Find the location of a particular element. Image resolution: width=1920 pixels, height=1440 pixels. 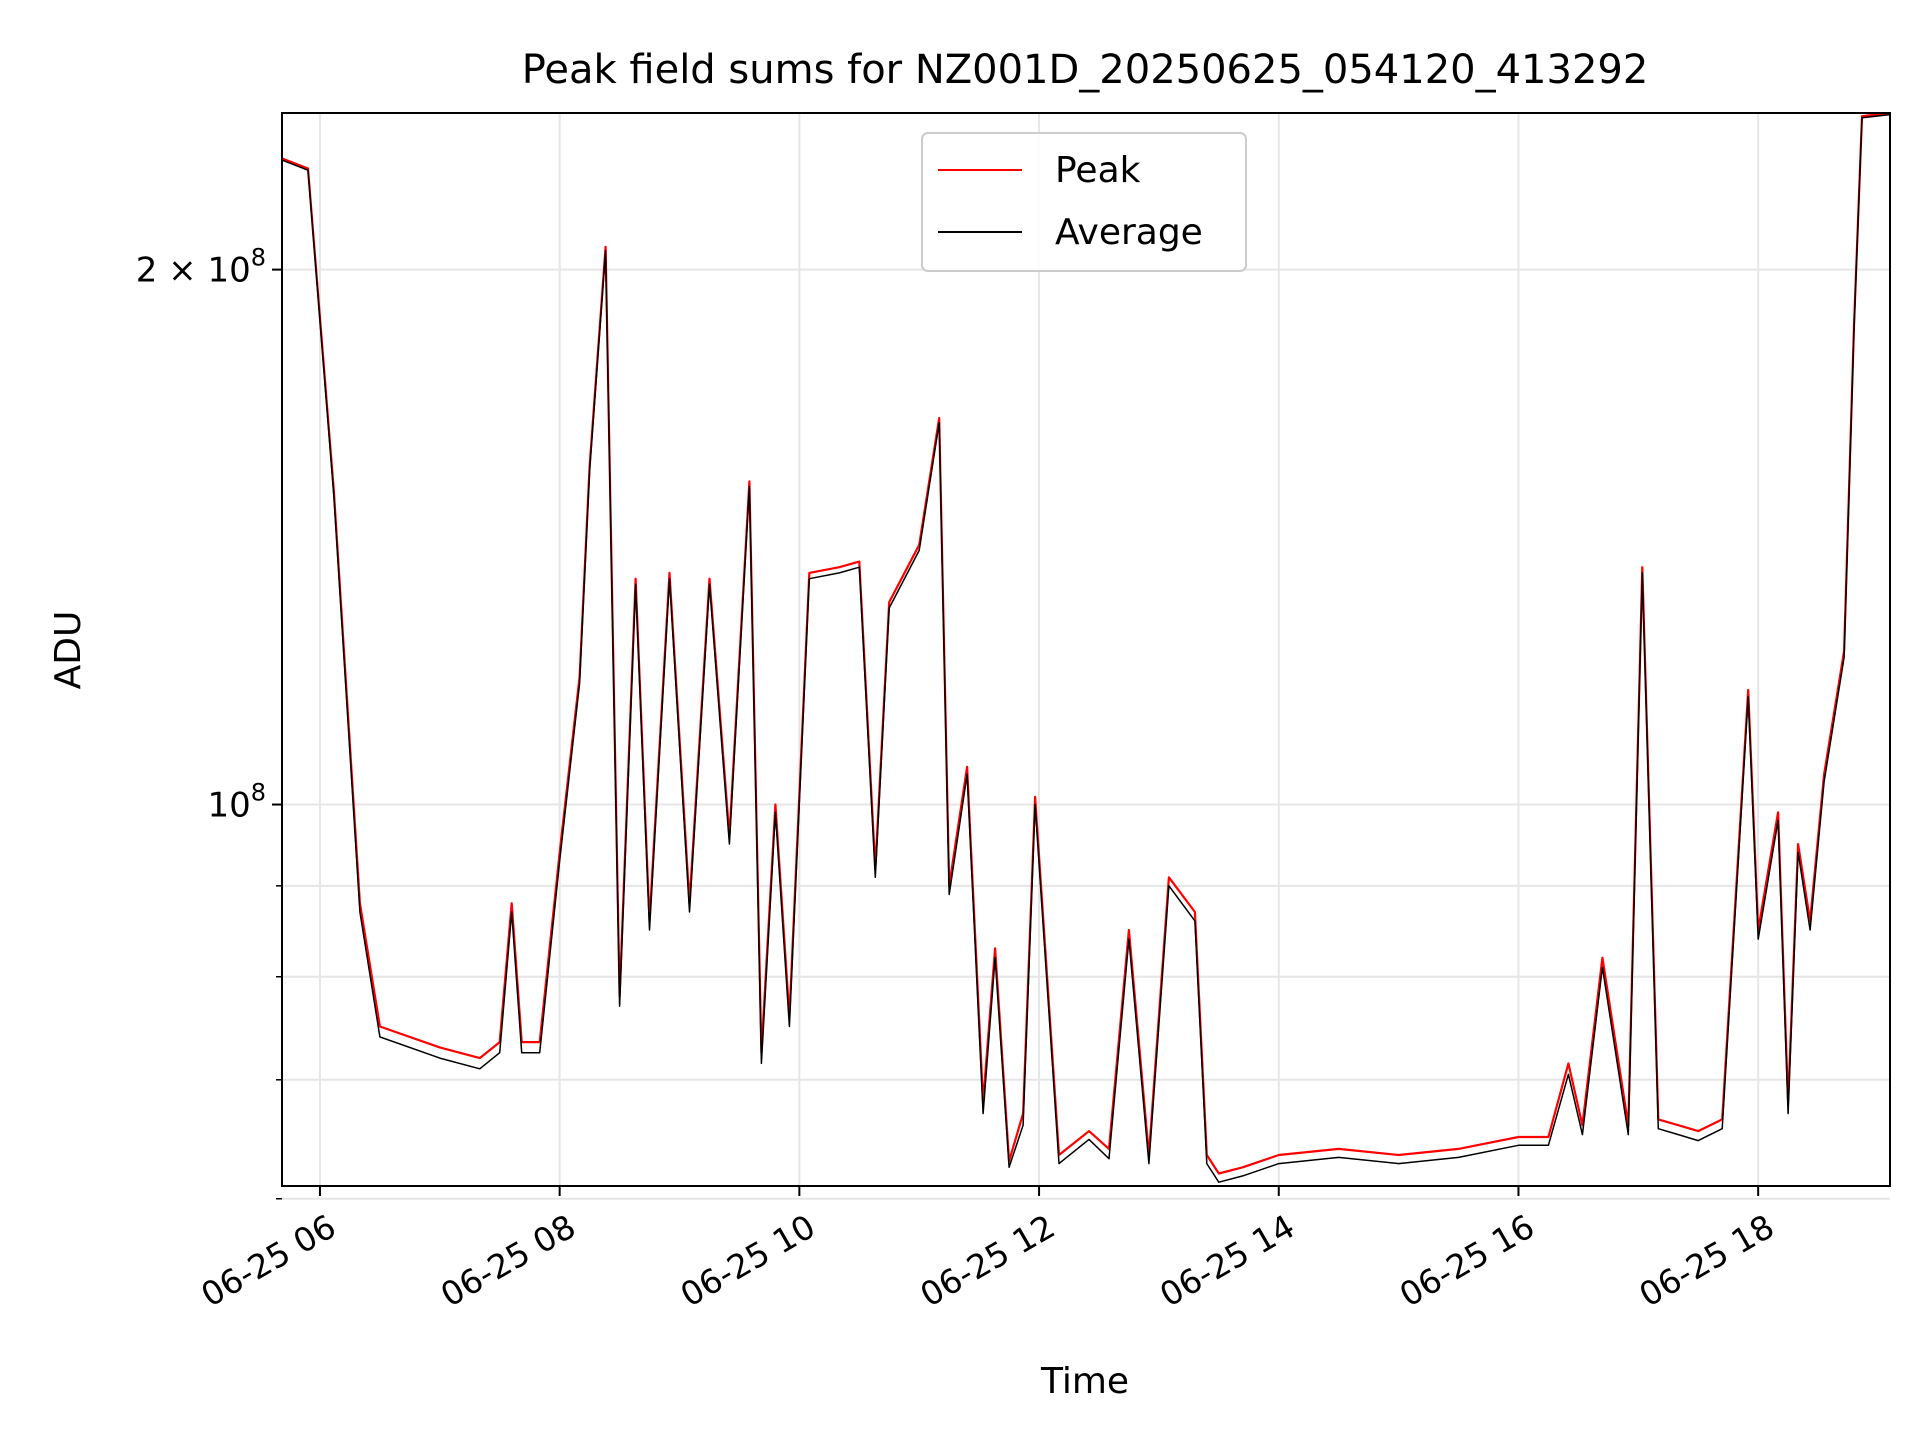

y-axis-label: ADU is located at coordinates (68, 650).